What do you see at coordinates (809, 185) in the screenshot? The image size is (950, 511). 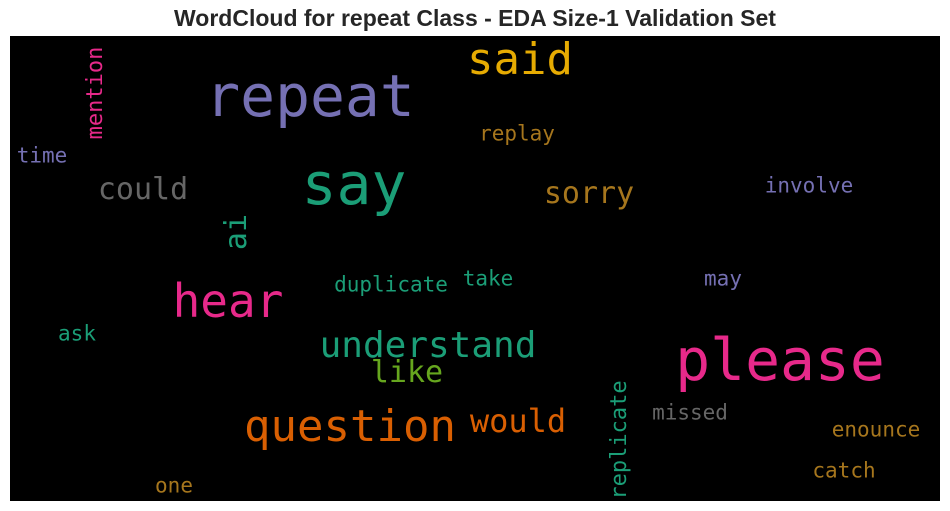 I see `word-involve: involve` at bounding box center [809, 185].